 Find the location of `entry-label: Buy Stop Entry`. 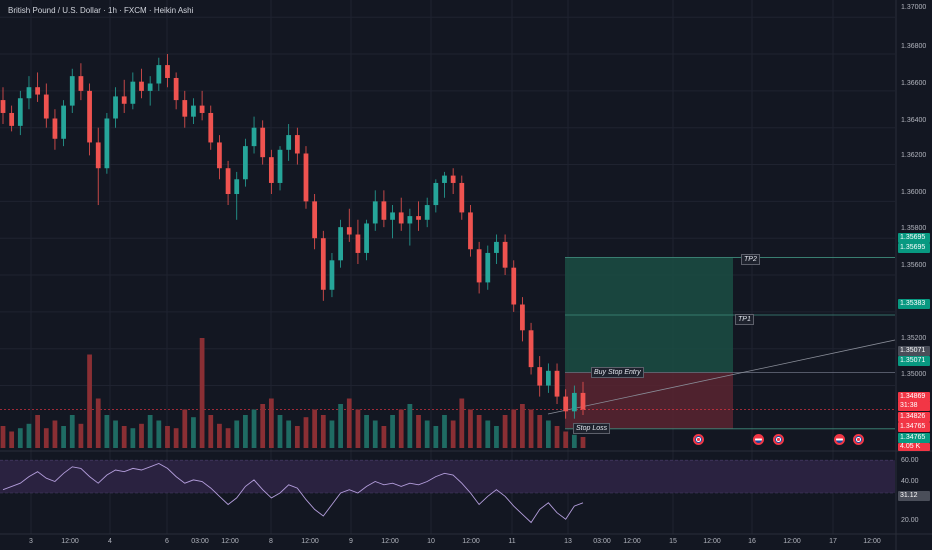

entry-label: Buy Stop Entry is located at coordinates (617, 372).